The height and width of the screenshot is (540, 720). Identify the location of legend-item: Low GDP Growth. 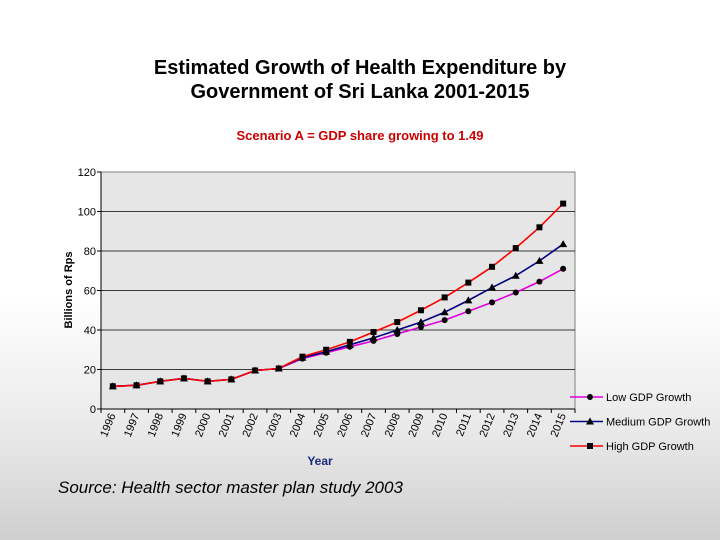
(630, 398).